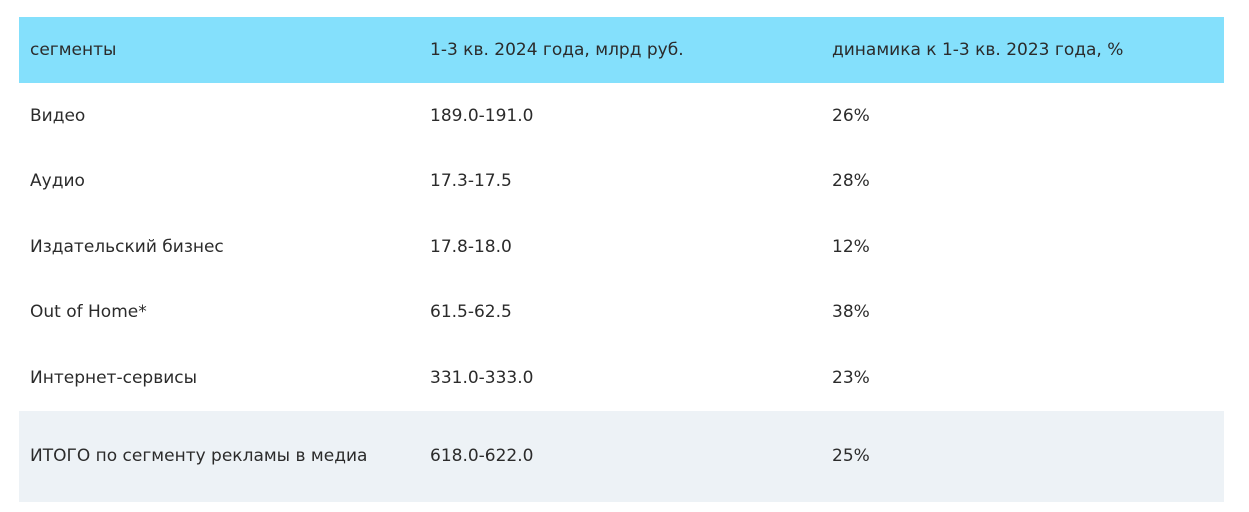 This screenshot has height=512, width=1249. Describe the element at coordinates (482, 115) in the screenshot. I see `cell: 189.0-191.0` at that location.